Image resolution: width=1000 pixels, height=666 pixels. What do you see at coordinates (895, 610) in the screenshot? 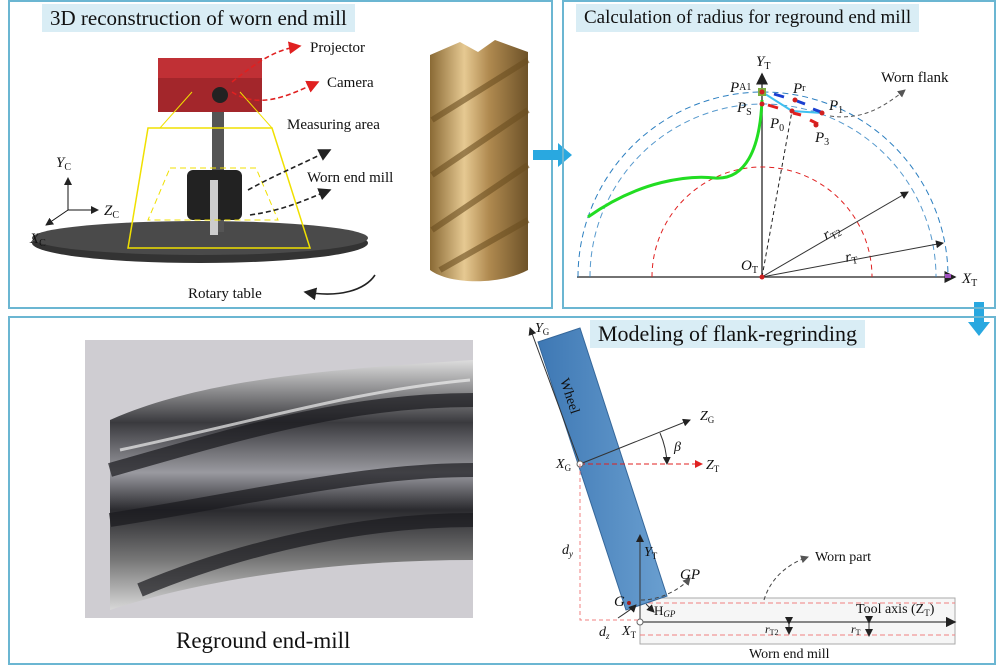
I see `label-tool-axis: Tool axis (ZT)` at bounding box center [895, 610].